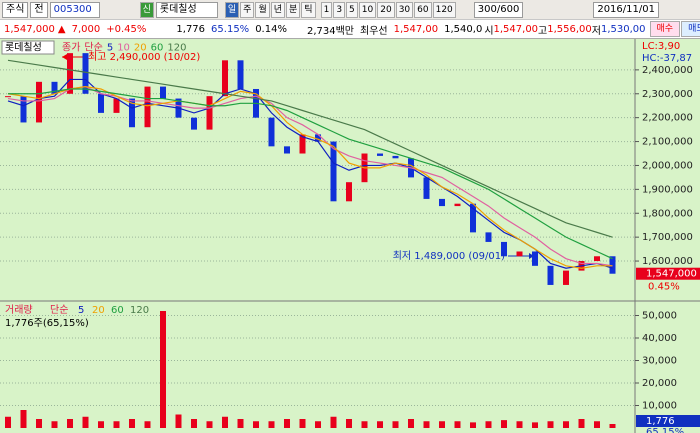 Image resolution: width=700 pixels, height=433 pixels. Describe the element at coordinates (19, 310) in the screenshot. I see `panel-title: 거래량` at that location.